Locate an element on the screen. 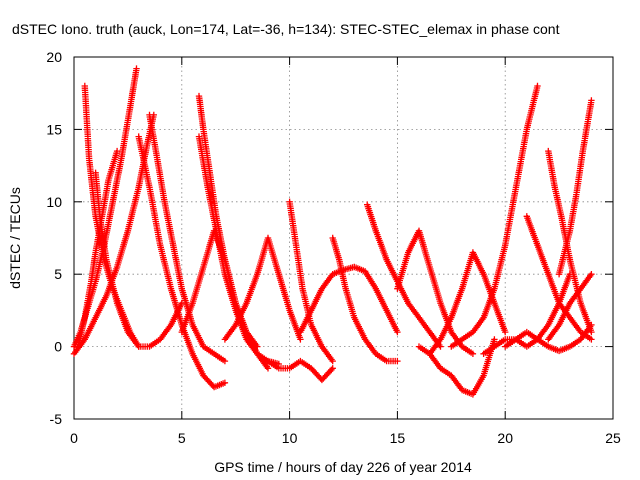  x-tick-label: 20 is located at coordinates (505, 438).